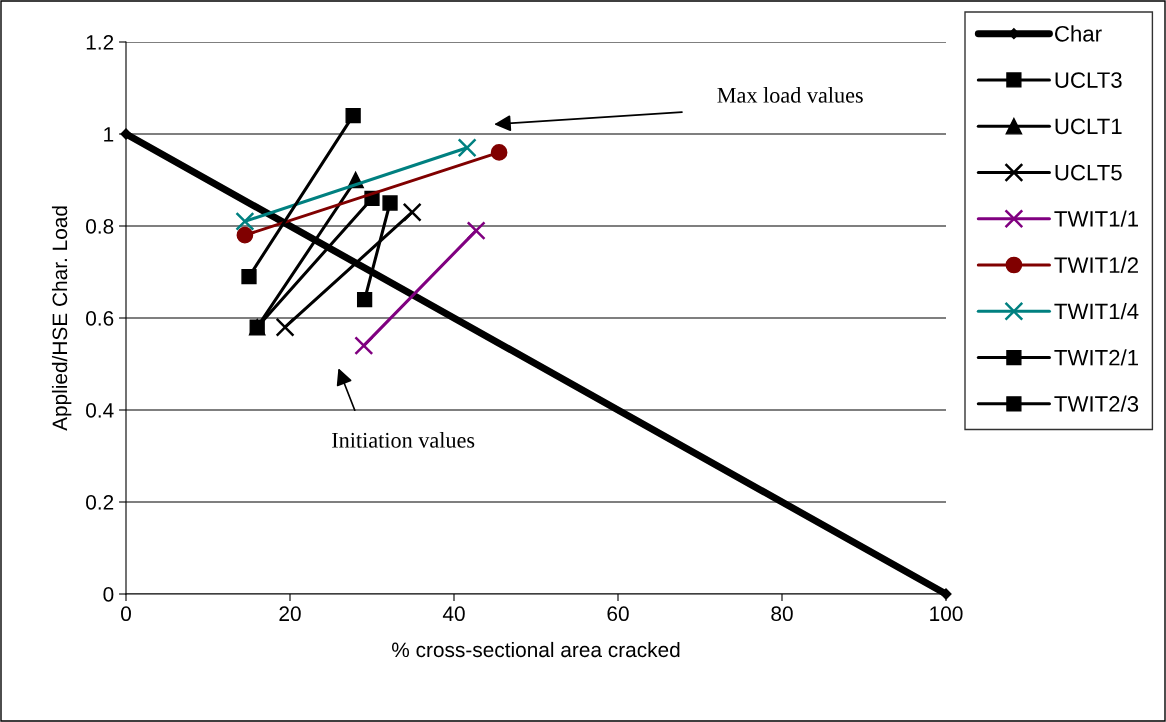 The image size is (1166, 722). What do you see at coordinates (1088, 172) in the screenshot?
I see `legend-label: UCLT5` at bounding box center [1088, 172].